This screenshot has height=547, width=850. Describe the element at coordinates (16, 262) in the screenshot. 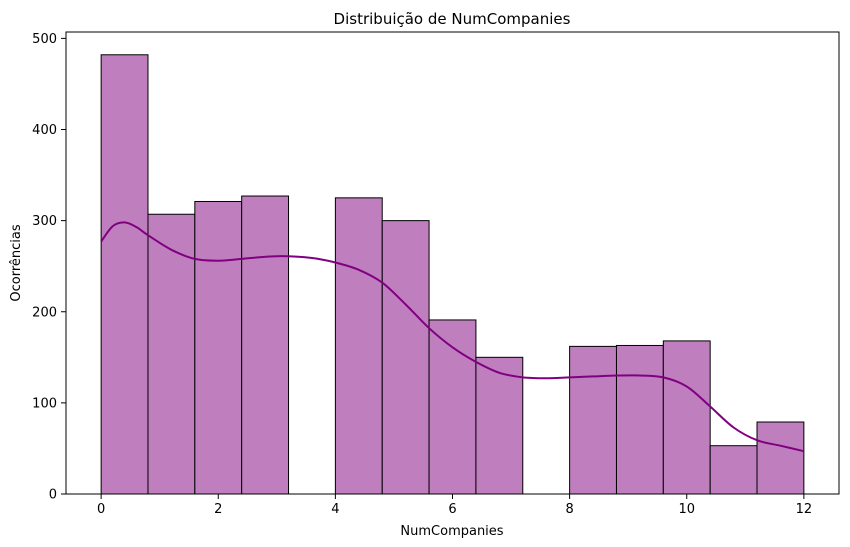

I see `y-axis-label: Ocorrências` at that location.